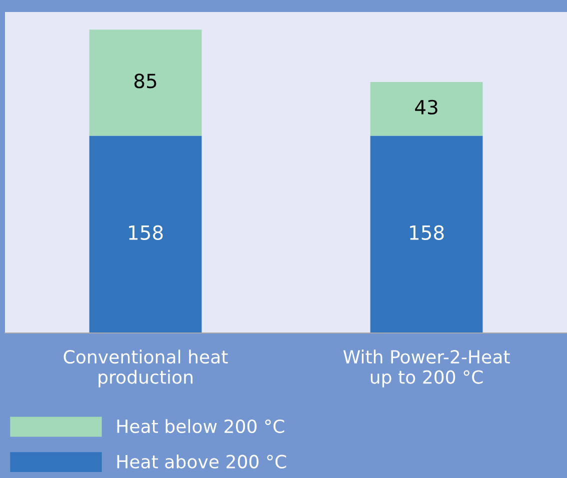 The image size is (567, 478). I want to click on x-tick-label: With Power-2-Heat up to 200 °C, so click(426, 369).